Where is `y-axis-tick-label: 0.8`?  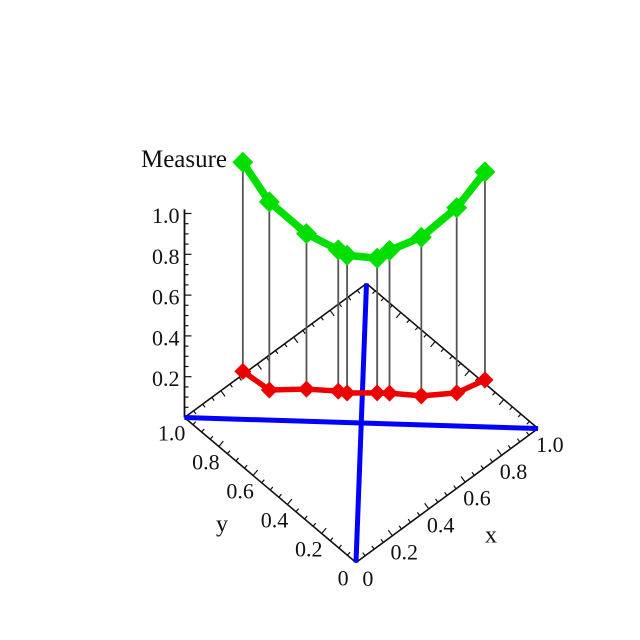 y-axis-tick-label: 0.8 is located at coordinates (206, 461).